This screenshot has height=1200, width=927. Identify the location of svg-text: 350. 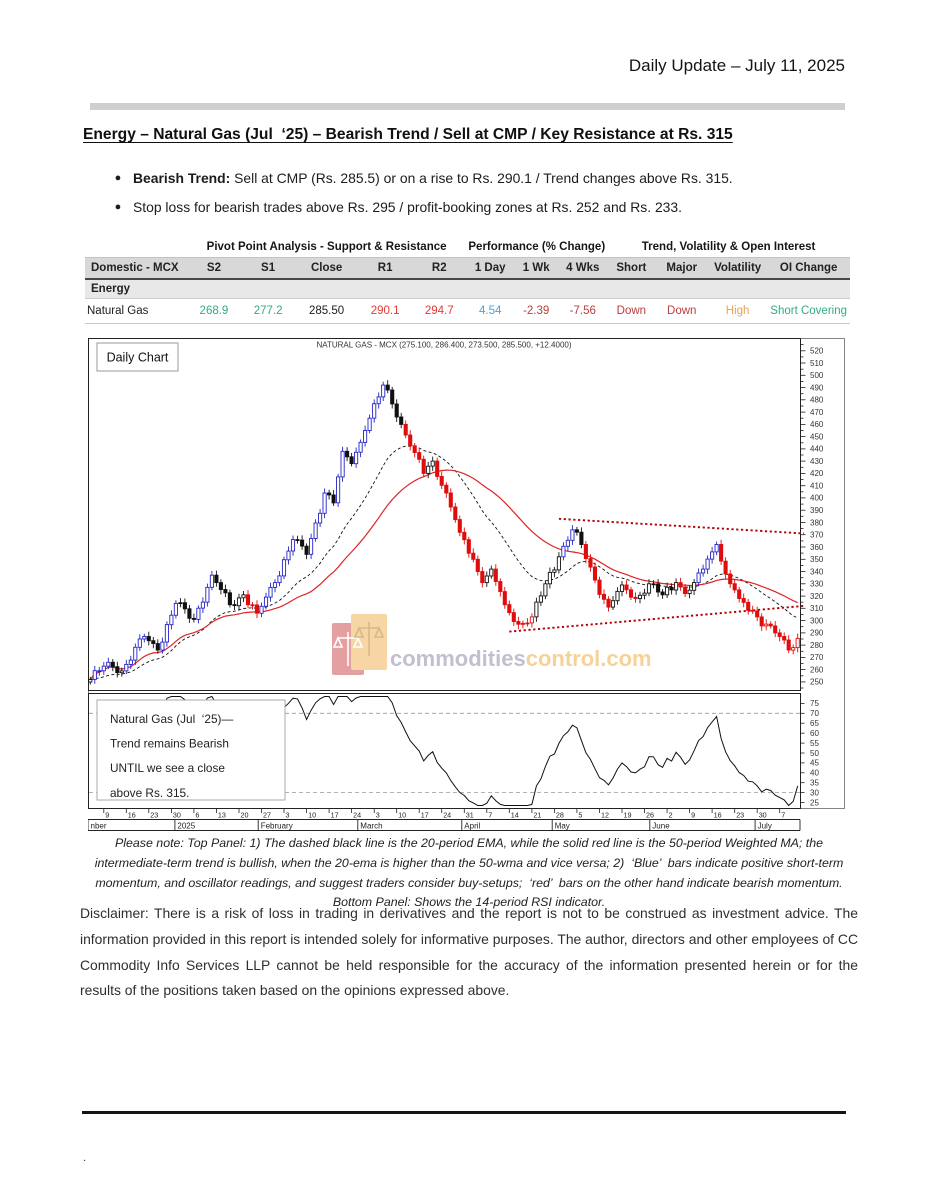
(817, 559).